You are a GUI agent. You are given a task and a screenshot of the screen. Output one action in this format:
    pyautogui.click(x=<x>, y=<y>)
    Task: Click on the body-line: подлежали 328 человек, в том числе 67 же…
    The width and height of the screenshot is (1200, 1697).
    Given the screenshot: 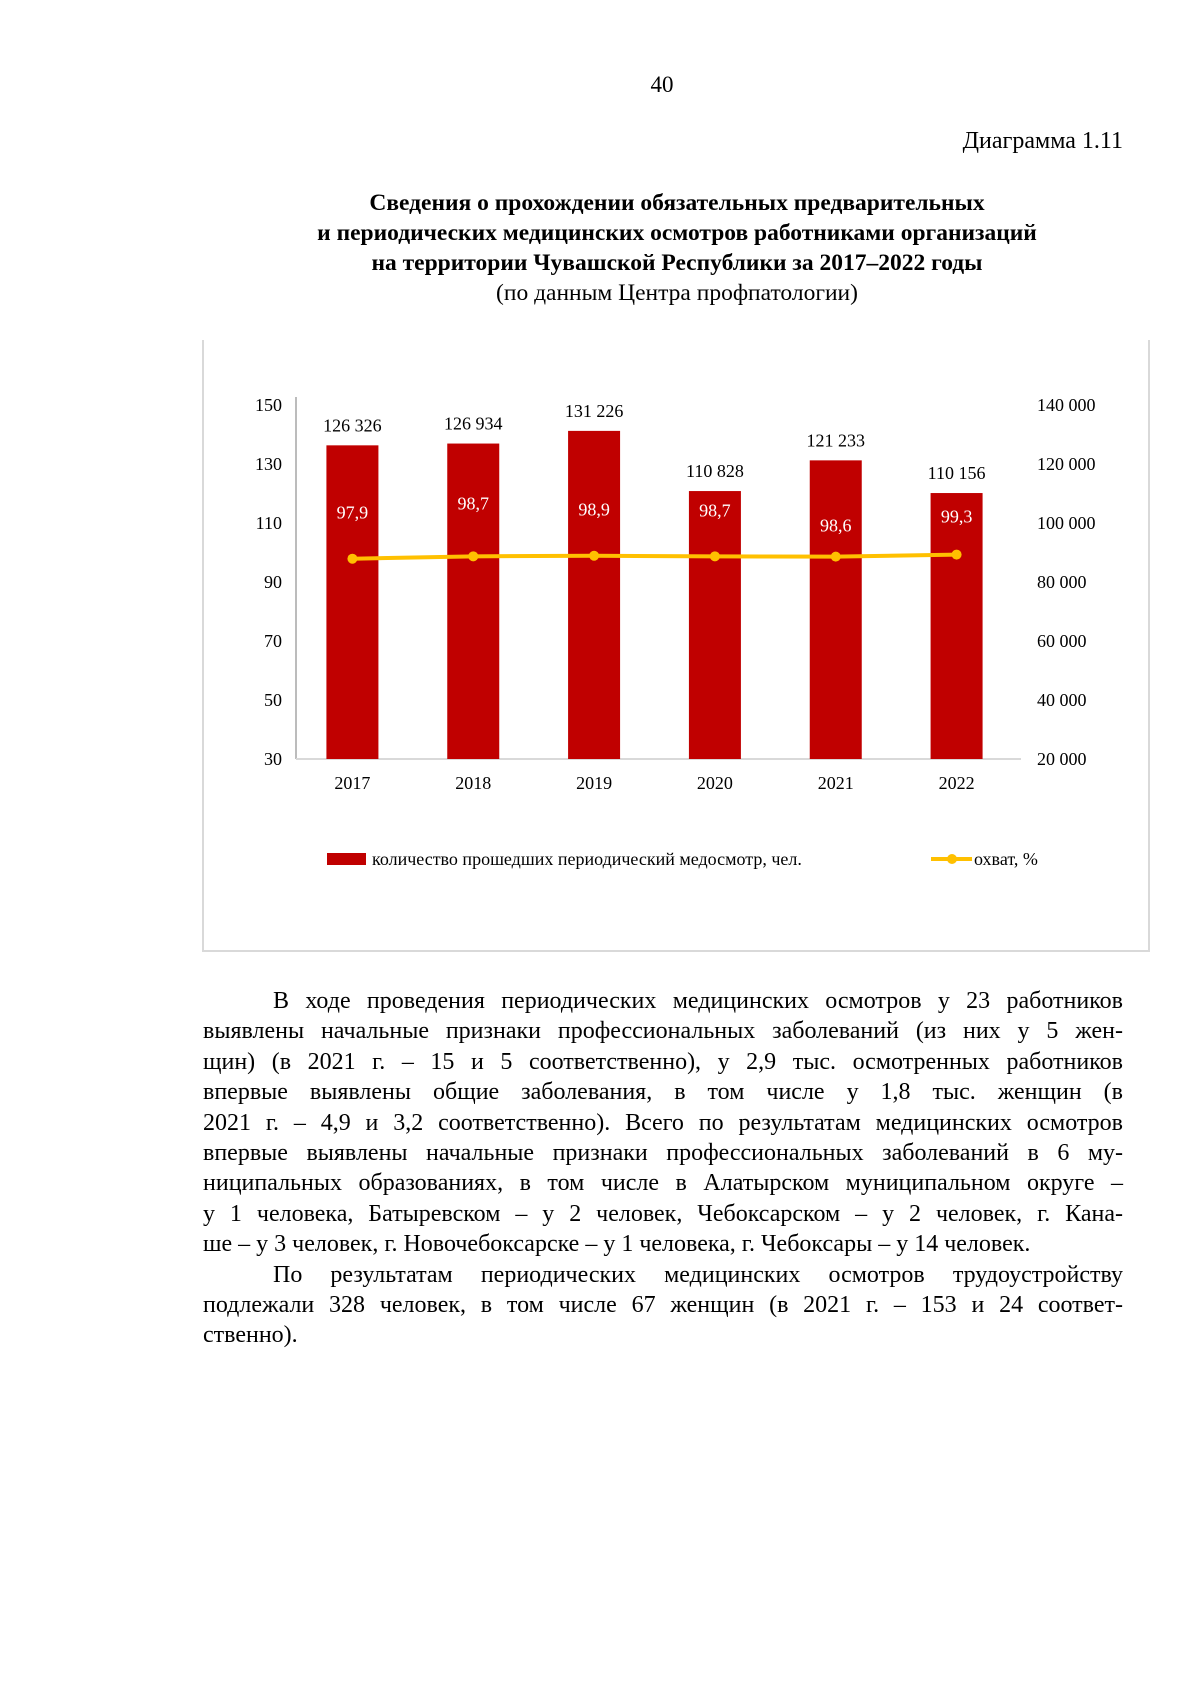 What is the action you would take?
    pyautogui.click(x=663, y=1305)
    